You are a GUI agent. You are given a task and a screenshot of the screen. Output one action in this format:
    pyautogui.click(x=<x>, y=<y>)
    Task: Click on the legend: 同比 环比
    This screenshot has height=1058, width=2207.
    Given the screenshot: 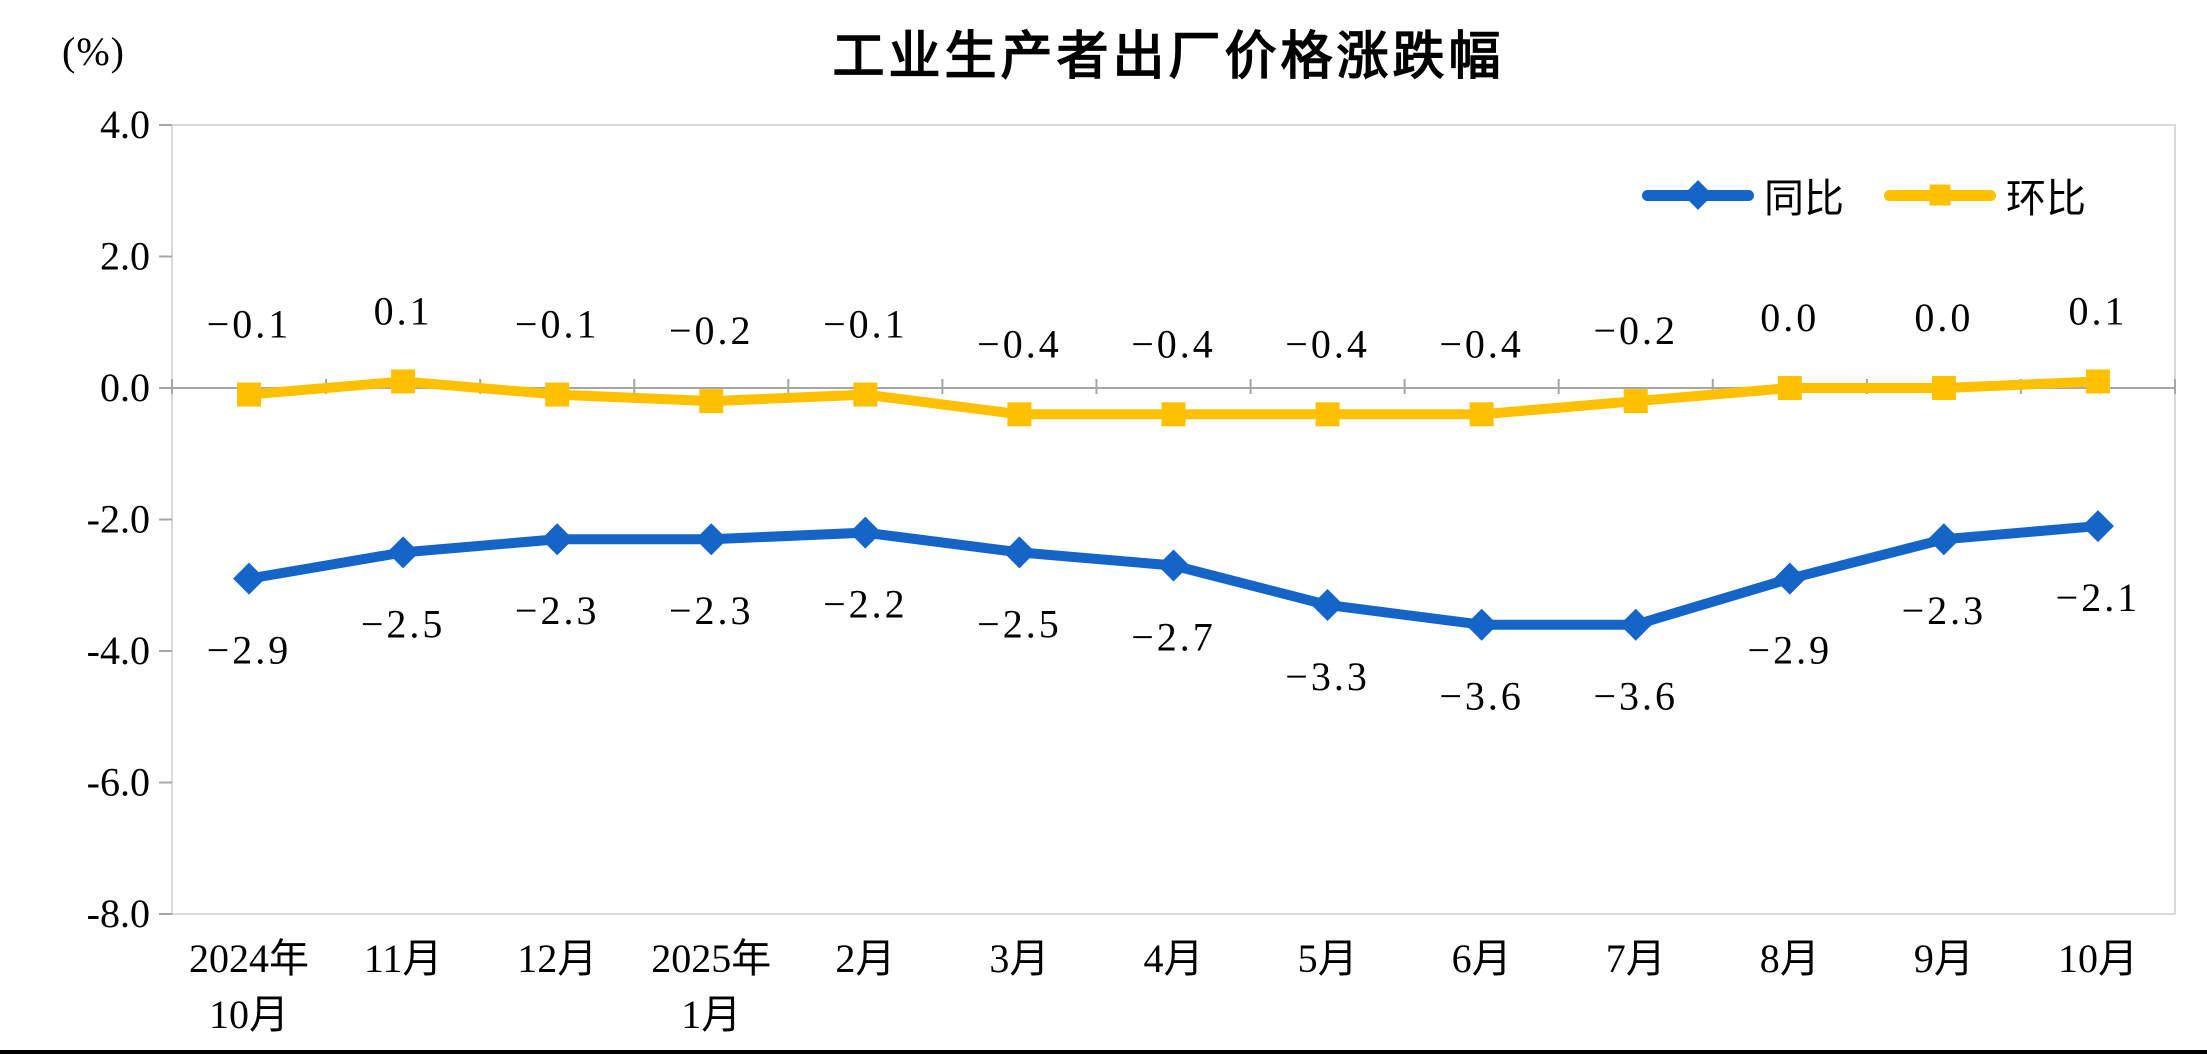 What is the action you would take?
    pyautogui.click(x=1864, y=195)
    